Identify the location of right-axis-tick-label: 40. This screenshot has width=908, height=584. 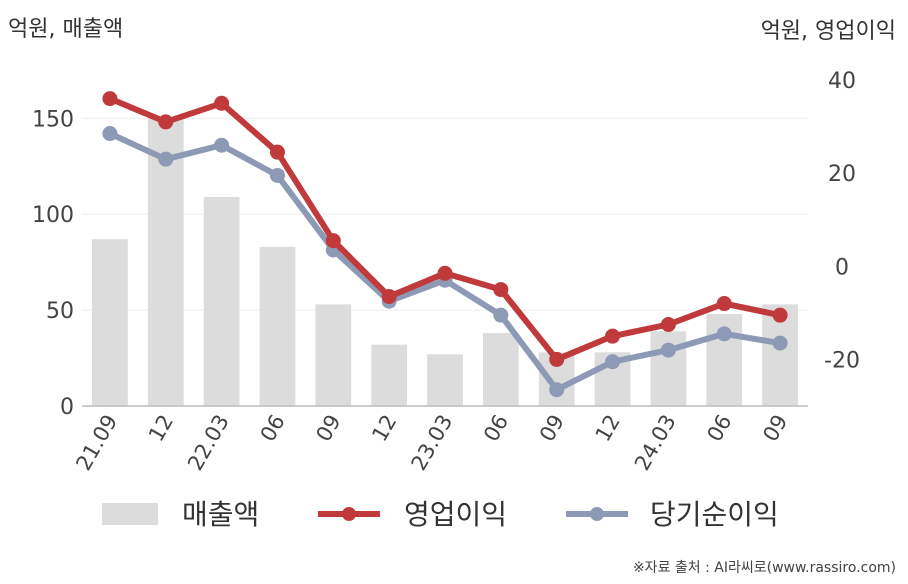
(842, 81).